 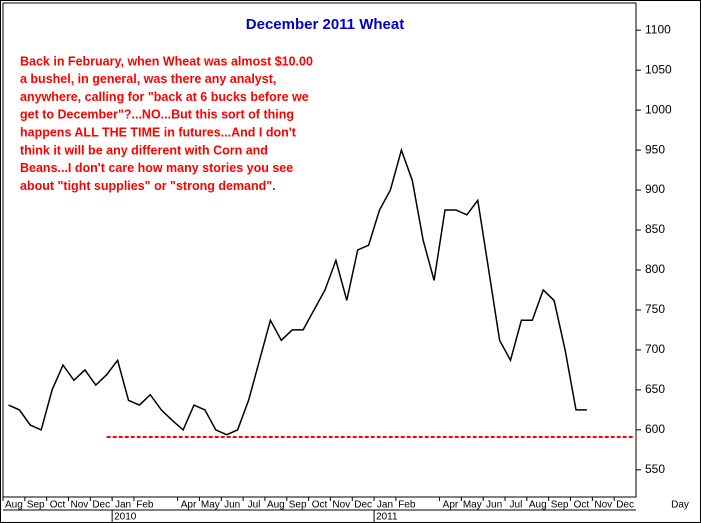 What do you see at coordinates (387, 517) in the screenshot?
I see `year-label: 2011` at bounding box center [387, 517].